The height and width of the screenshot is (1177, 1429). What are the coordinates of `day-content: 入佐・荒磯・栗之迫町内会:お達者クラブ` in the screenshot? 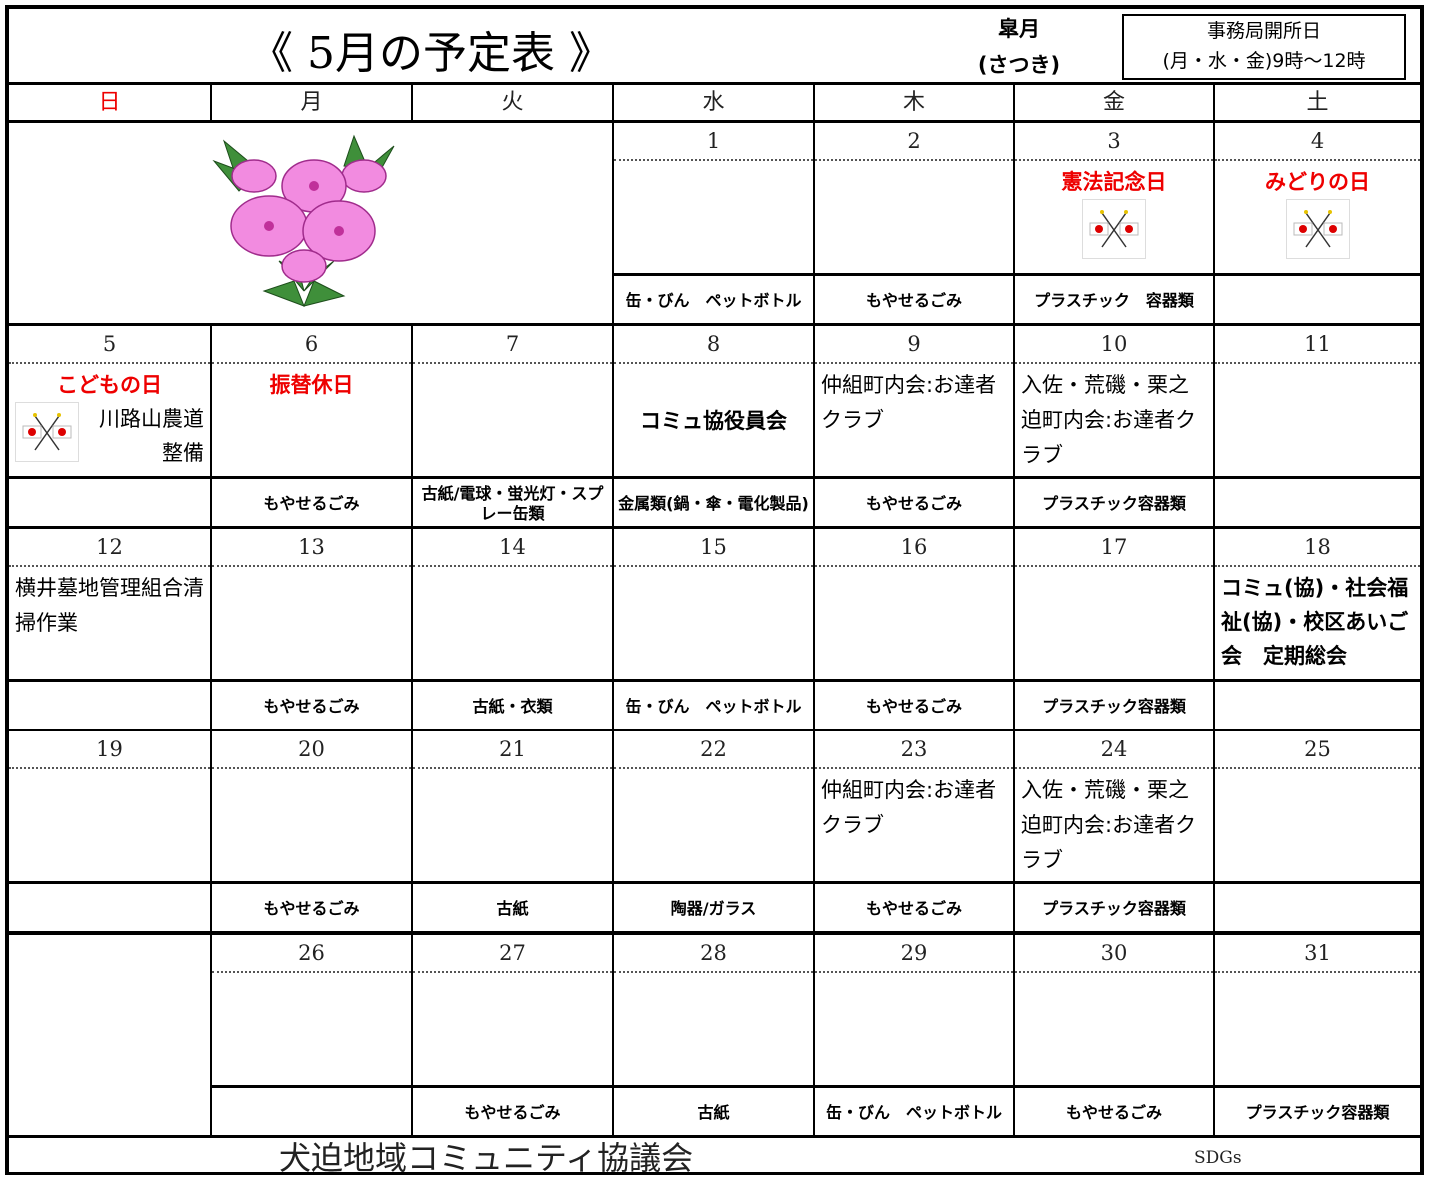 It's located at (1114, 420).